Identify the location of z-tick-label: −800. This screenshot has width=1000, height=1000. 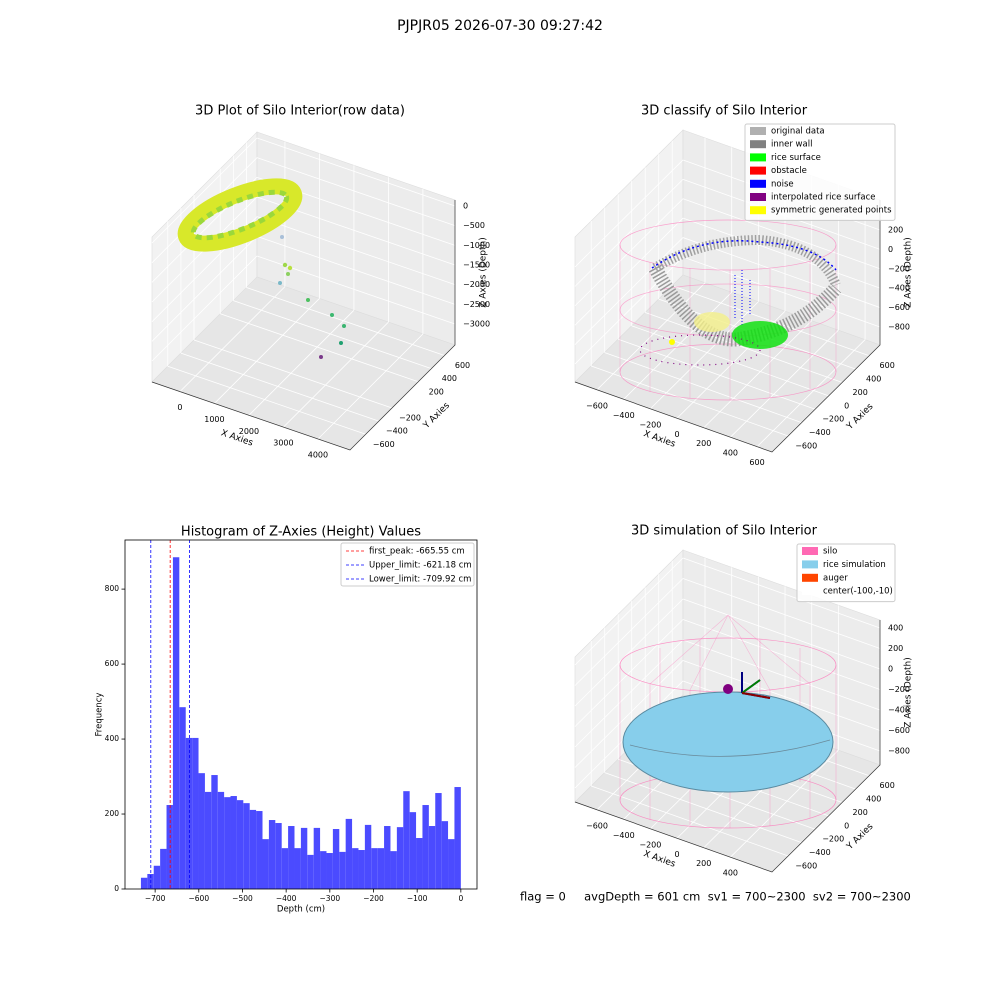
(899, 326).